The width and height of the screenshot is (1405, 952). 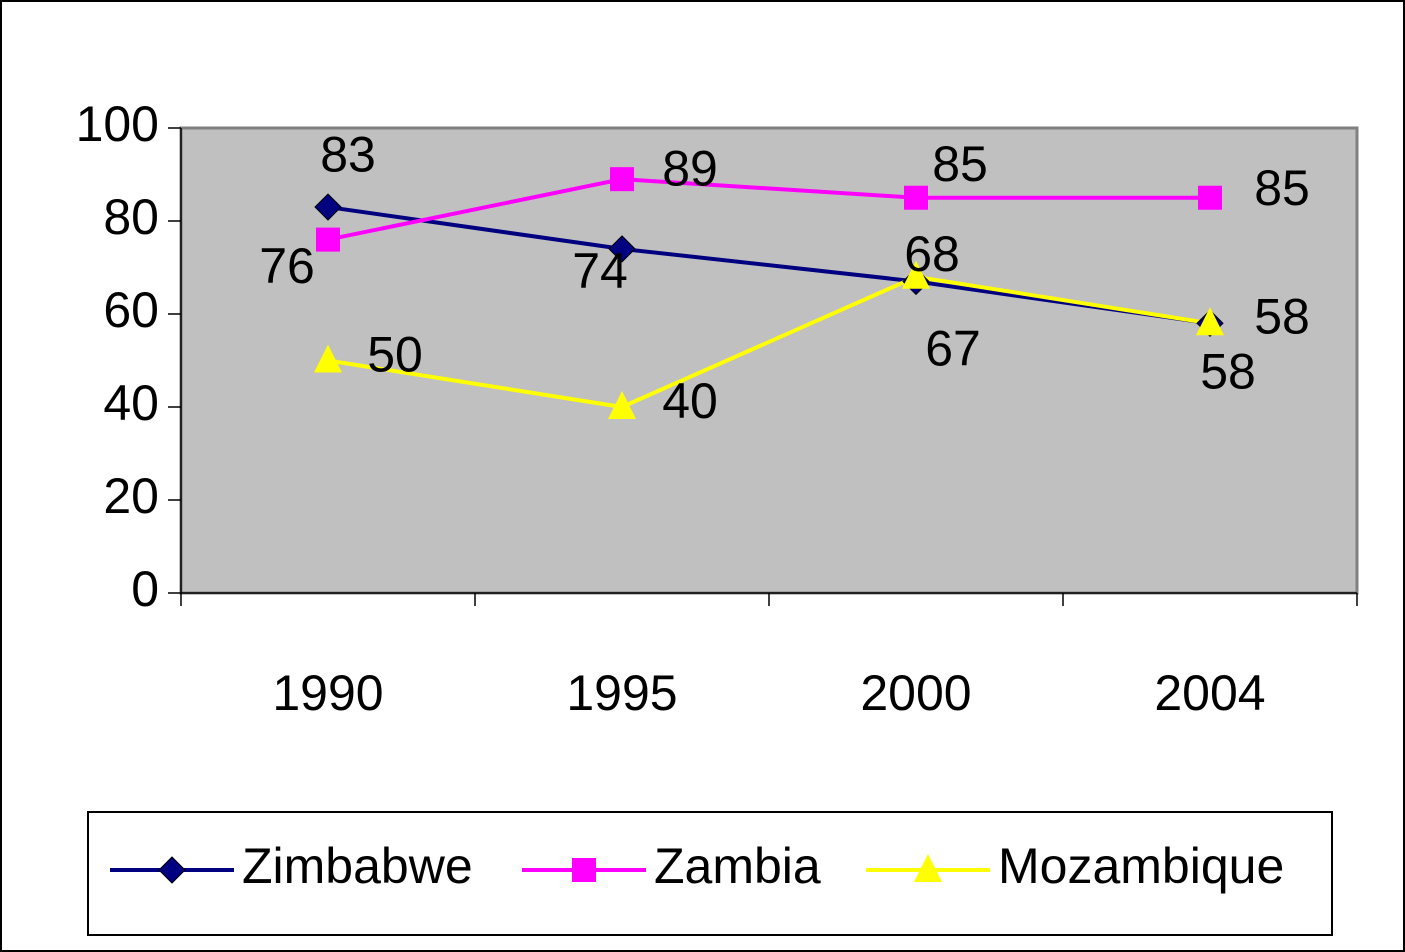 What do you see at coordinates (600, 271) in the screenshot?
I see `data-label: 74` at bounding box center [600, 271].